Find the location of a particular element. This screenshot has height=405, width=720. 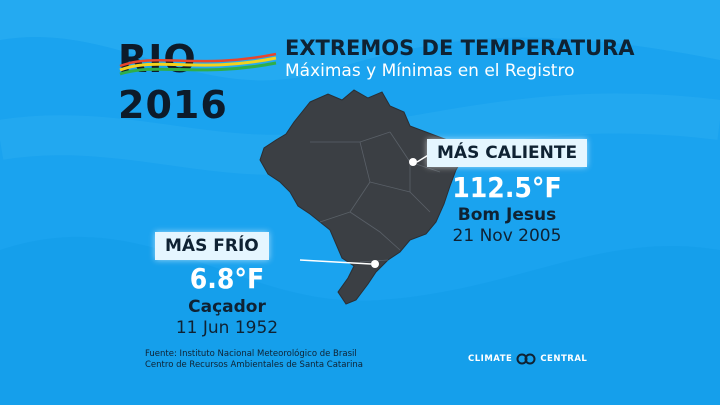

hottest-place: Bom Jesus is located at coordinates (507, 215).